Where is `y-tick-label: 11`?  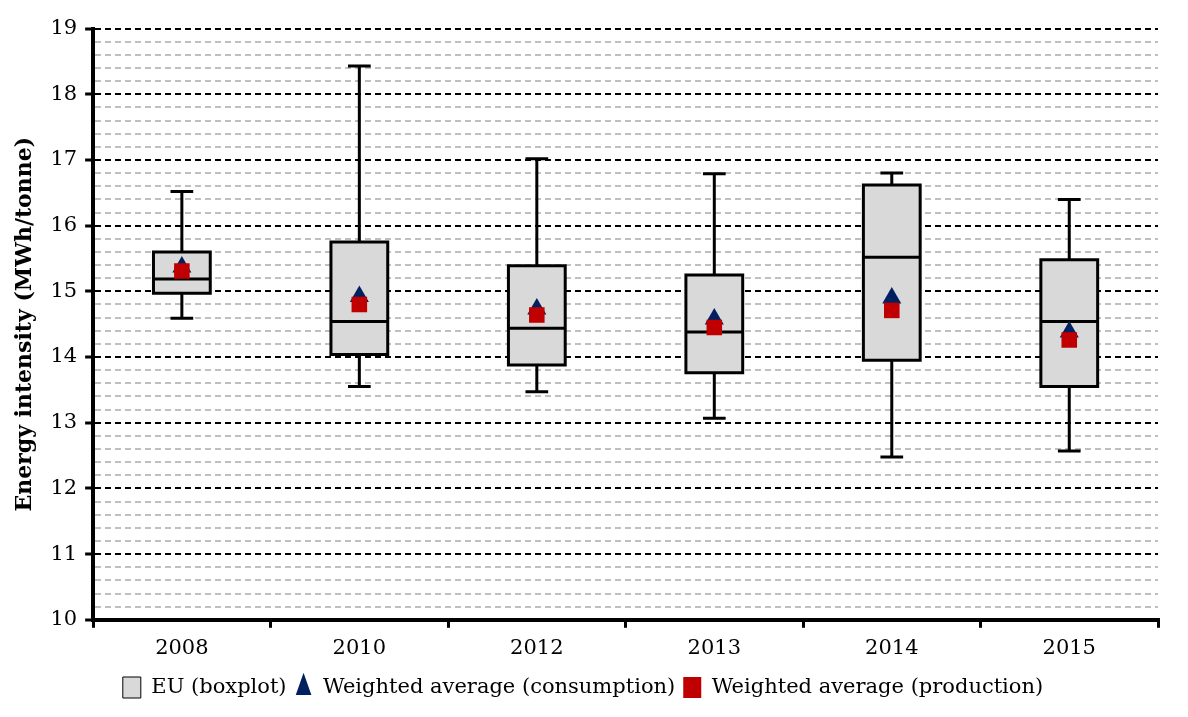 y-tick-label: 11 is located at coordinates (64, 552).